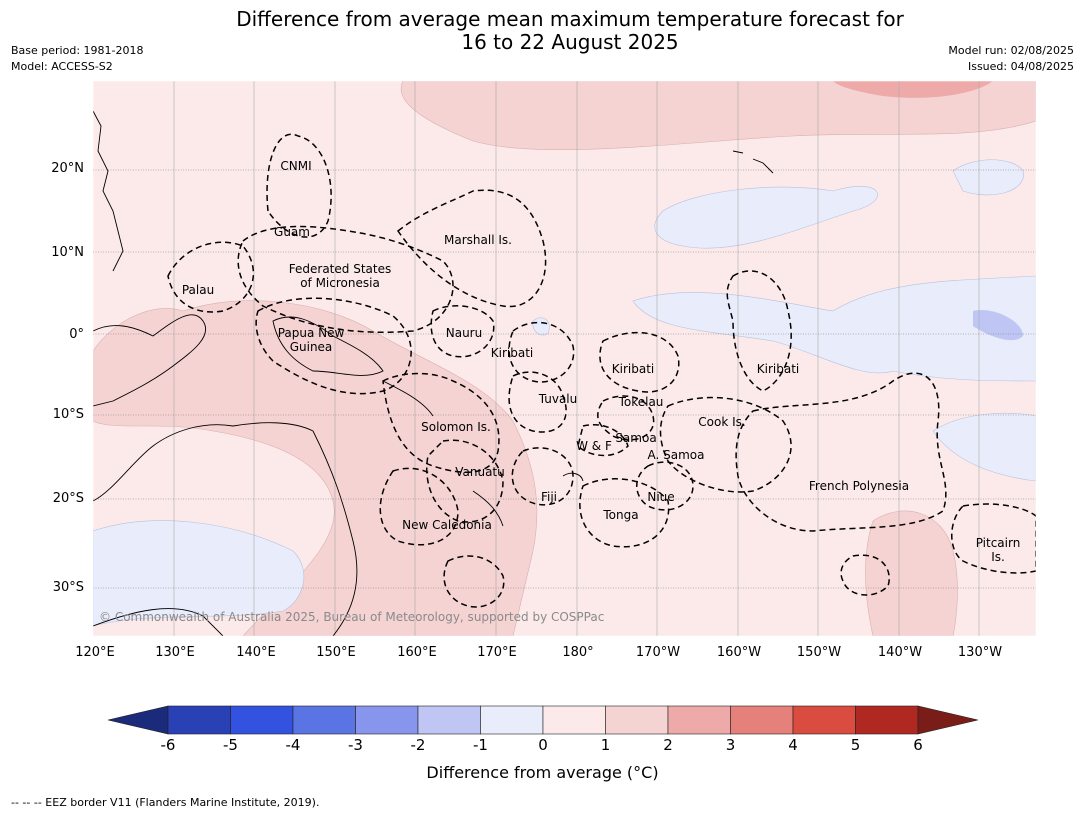  Describe the element at coordinates (635, 438) in the screenshot. I see `label-samoa: Samoa` at that location.